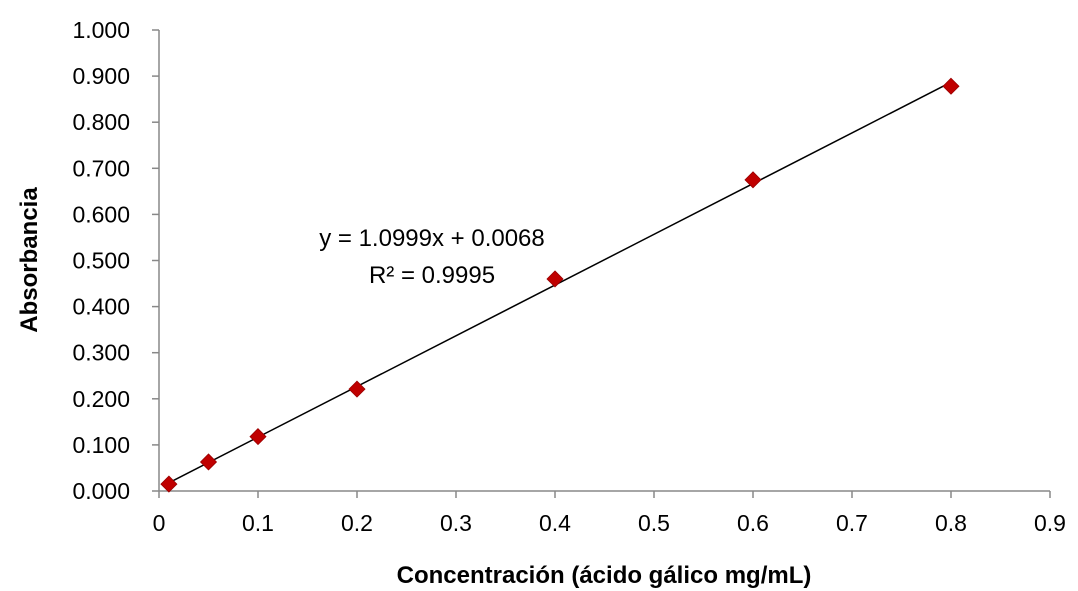  I want to click on x-tick-label: 0.7, so click(852, 523).